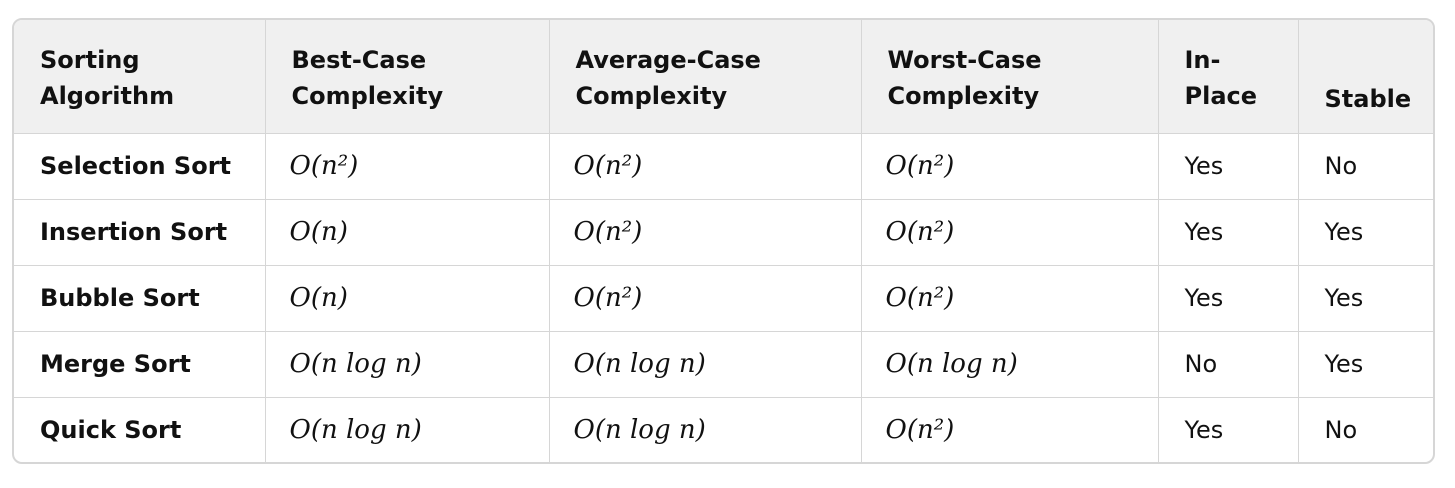  Describe the element at coordinates (140, 232) in the screenshot. I see `cell-algorithm: Insertion Sort` at that location.